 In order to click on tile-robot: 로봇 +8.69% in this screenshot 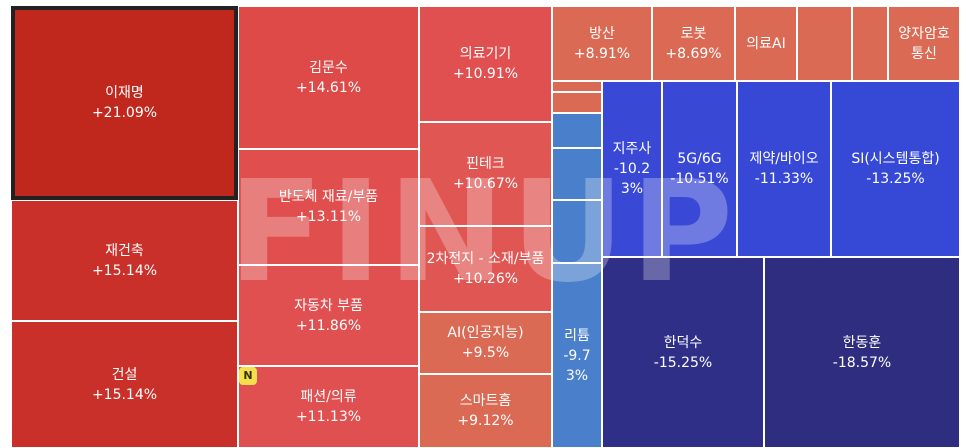, I will do `click(693, 43)`.